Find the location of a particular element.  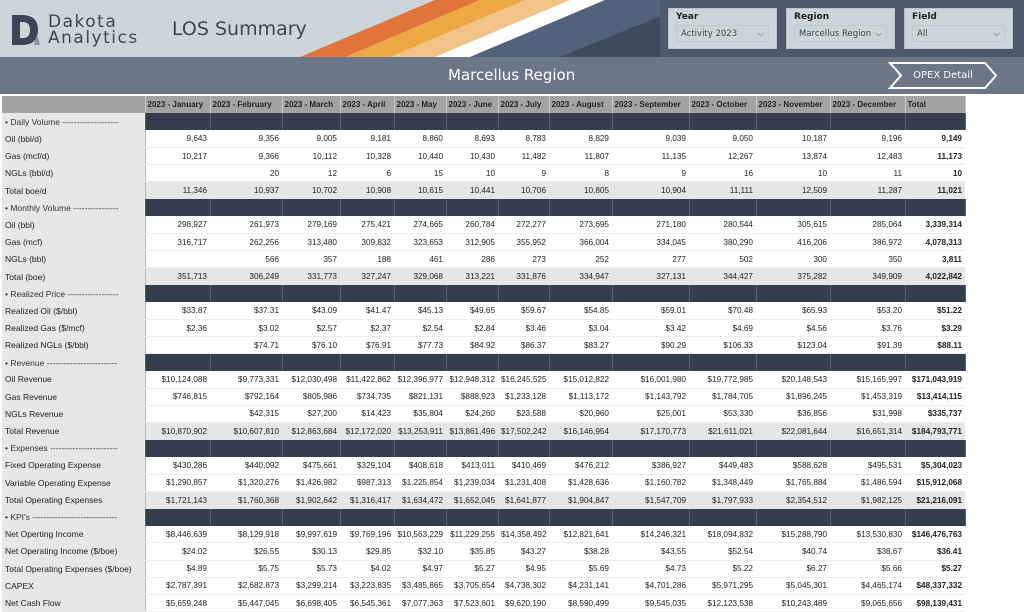

value-cell: $449,483 is located at coordinates (722, 465).